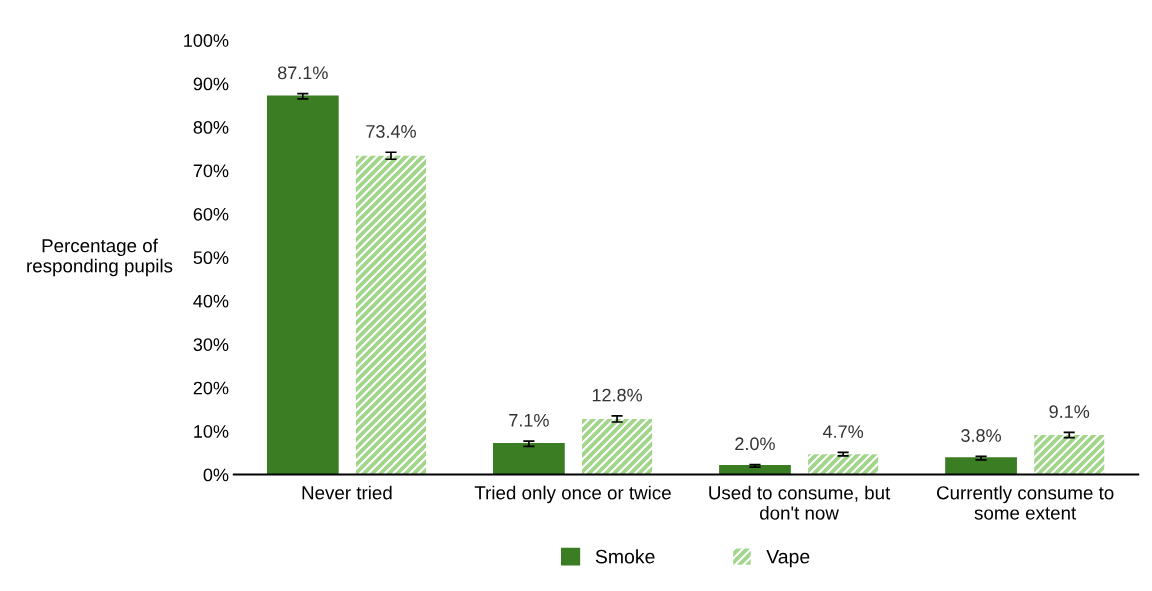 The width and height of the screenshot is (1152, 591). What do you see at coordinates (1025, 502) in the screenshot?
I see `x-tick-label: Currently consume to some extent` at bounding box center [1025, 502].